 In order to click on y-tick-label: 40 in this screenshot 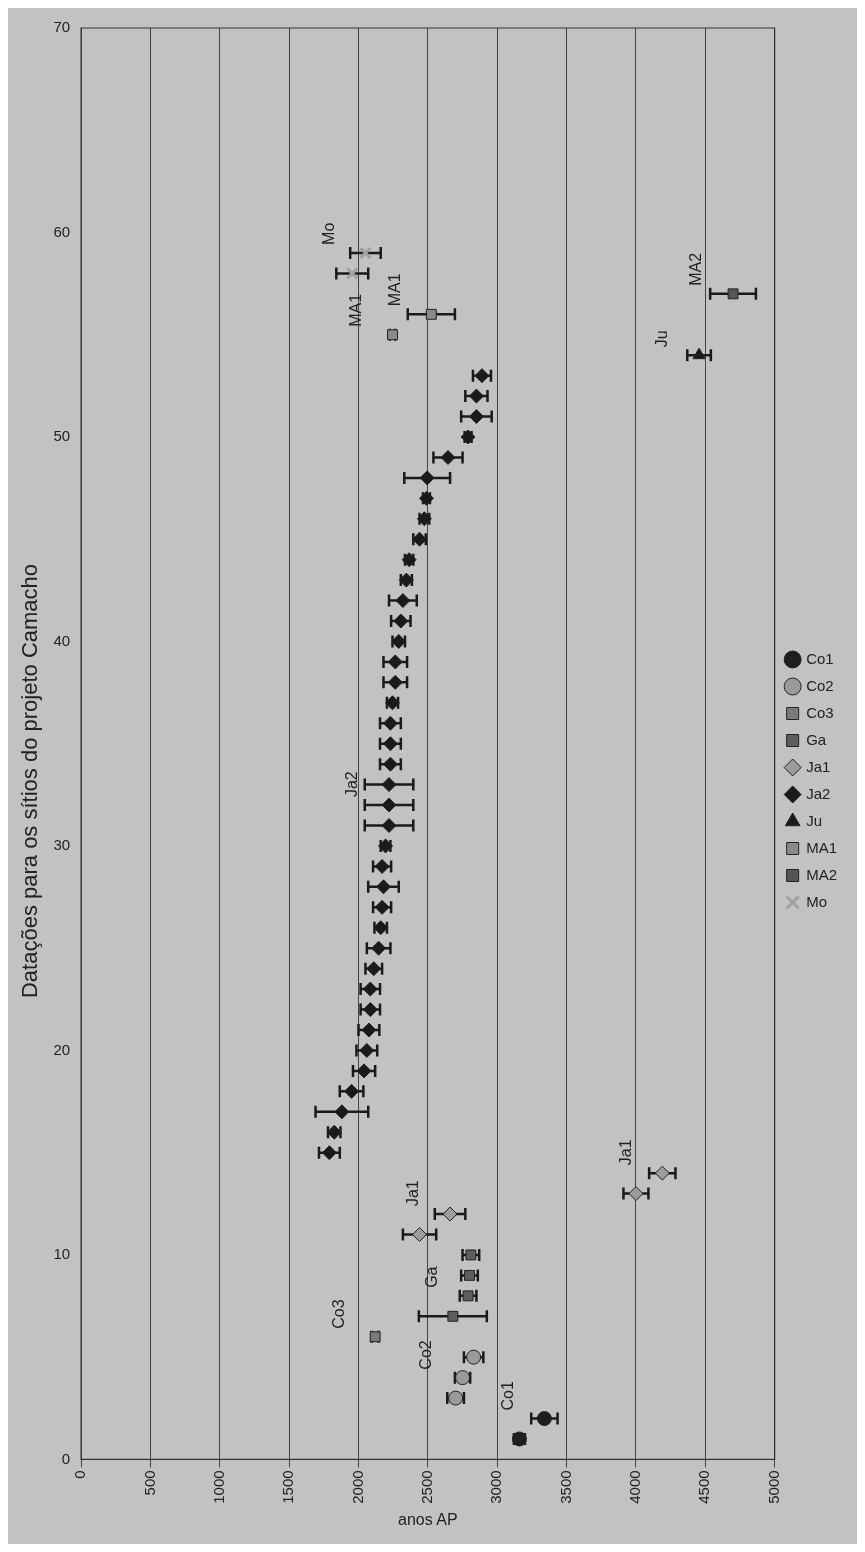, I will do `click(62, 640)`.